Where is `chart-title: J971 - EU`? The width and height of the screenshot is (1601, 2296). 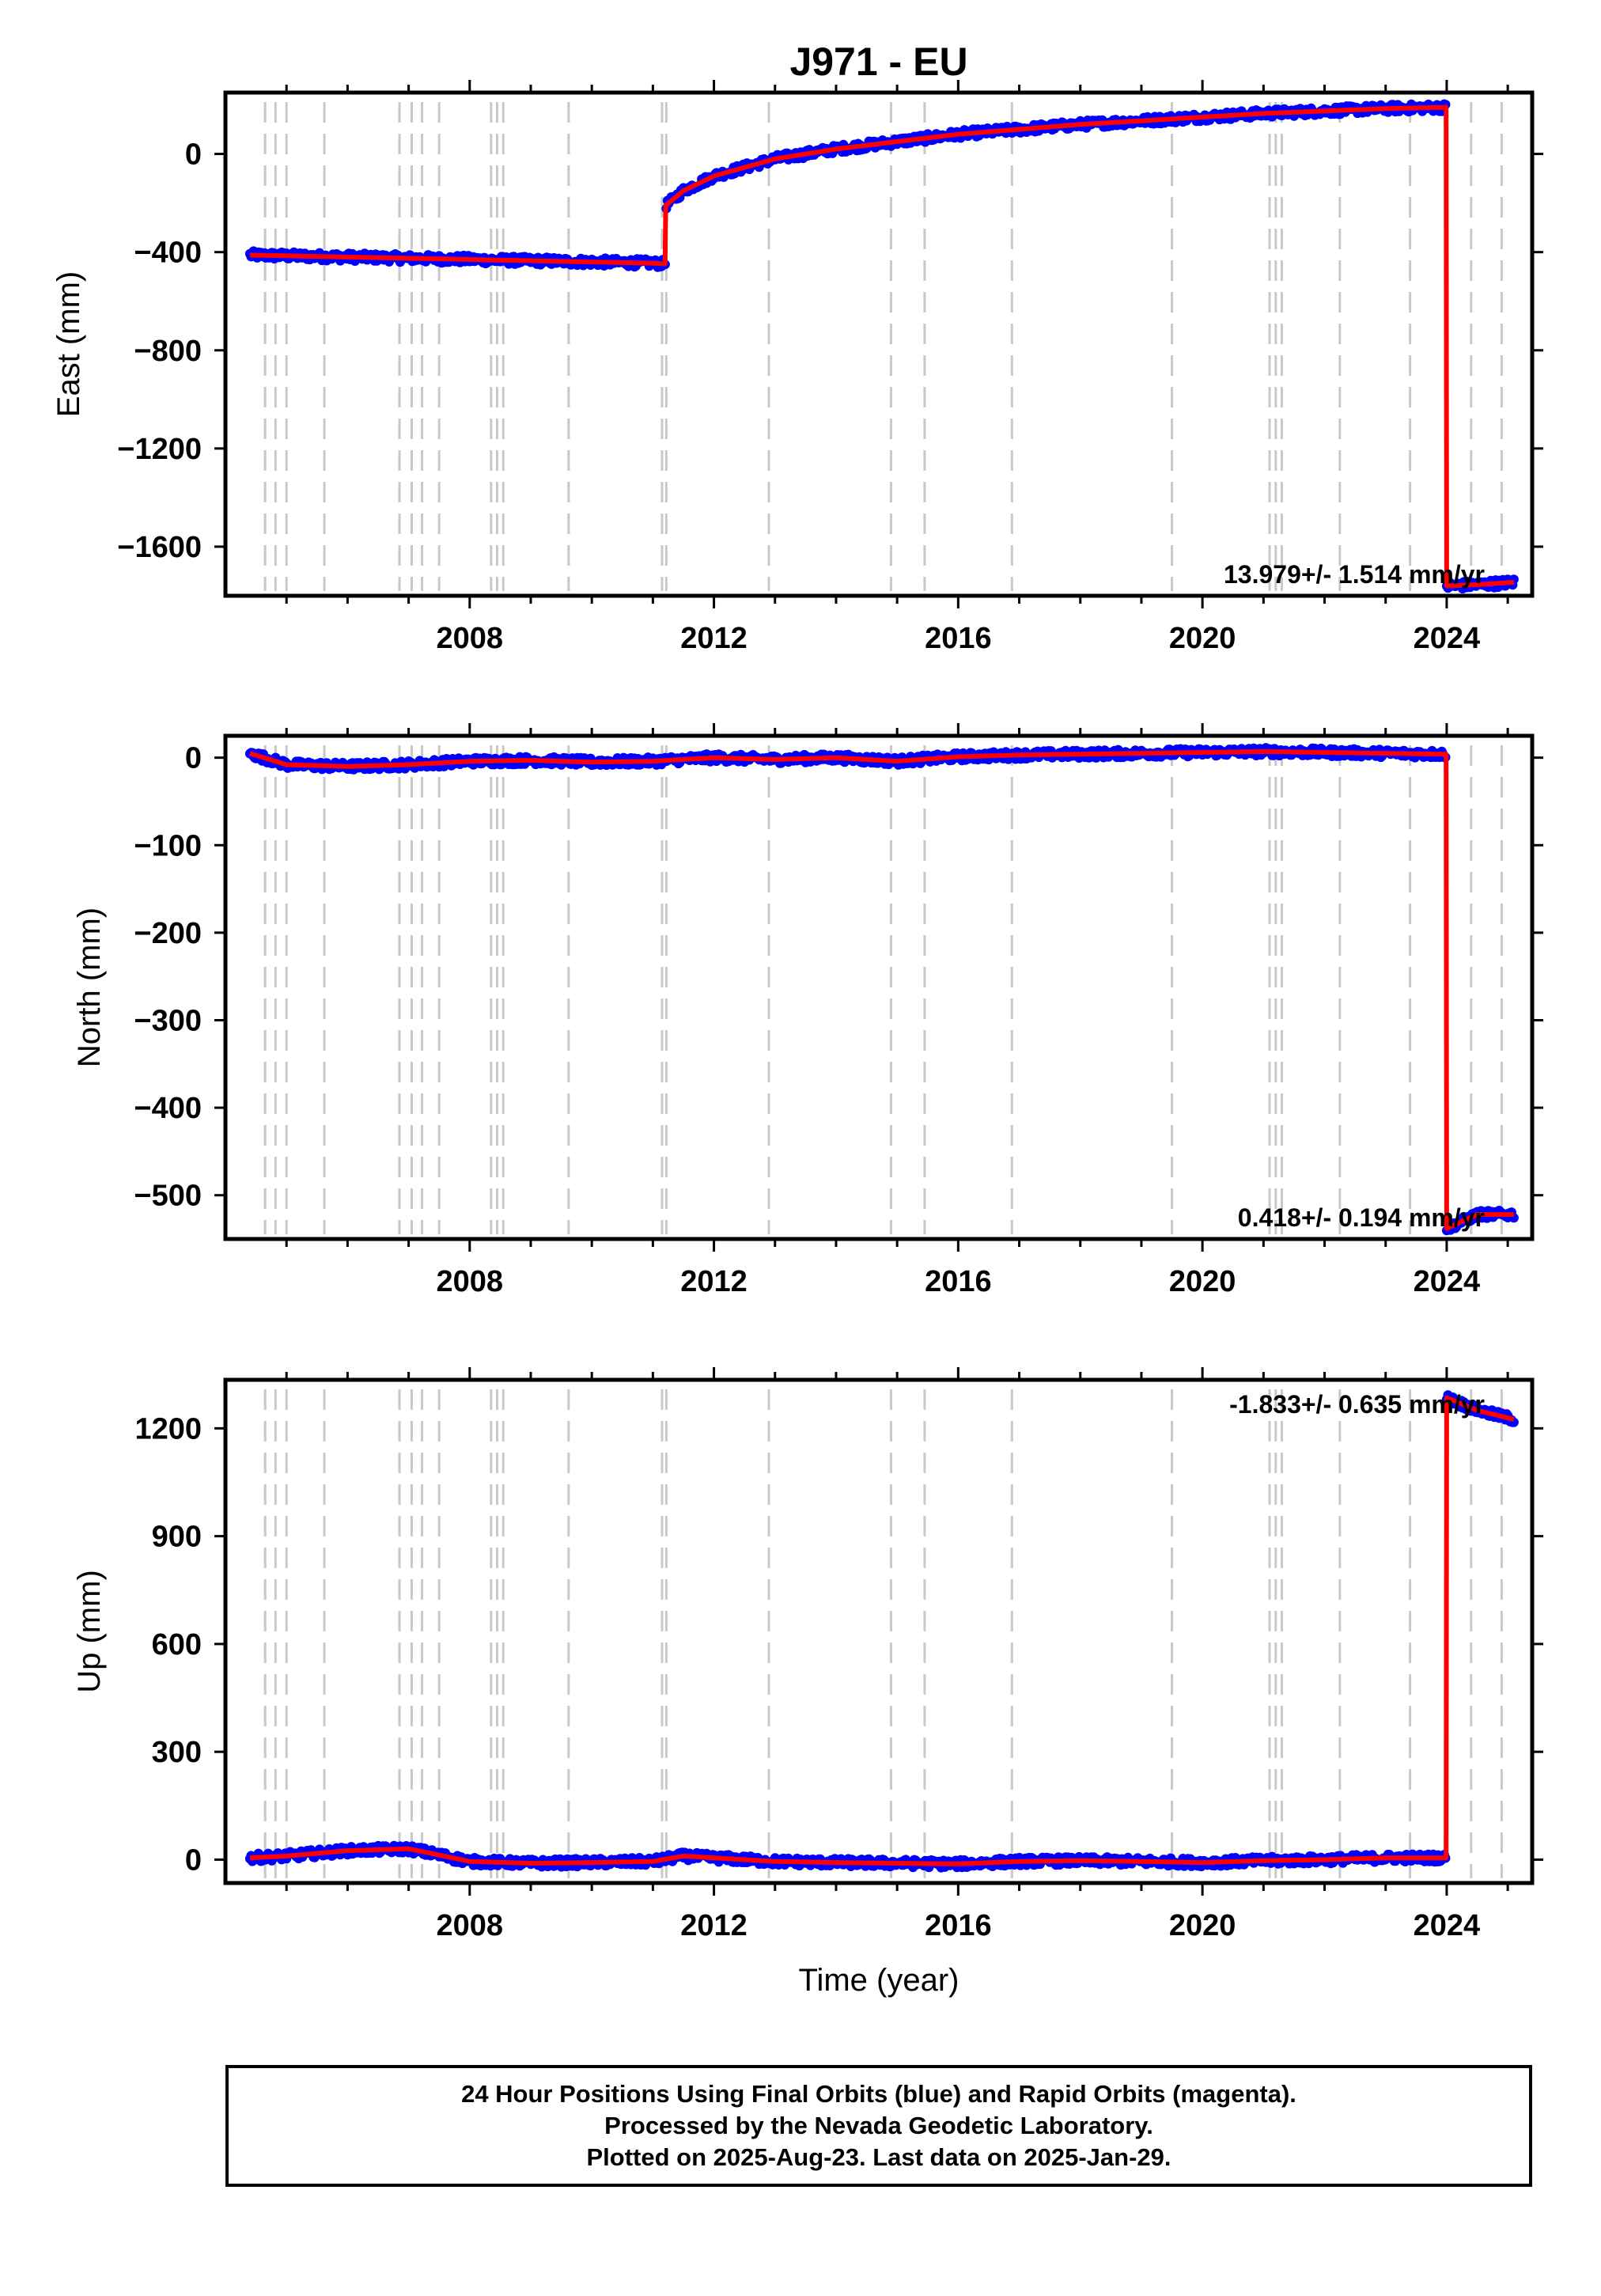 chart-title: J971 - EU is located at coordinates (878, 62).